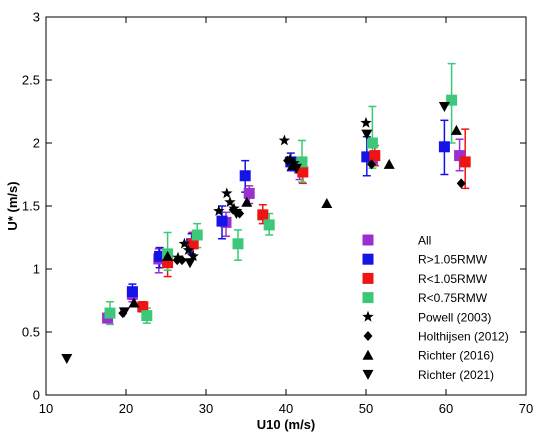 Image resolution: width=550 pixels, height=437 pixels. Describe the element at coordinates (453, 260) in the screenshot. I see `legend-label: R>1.05RMW` at that location.